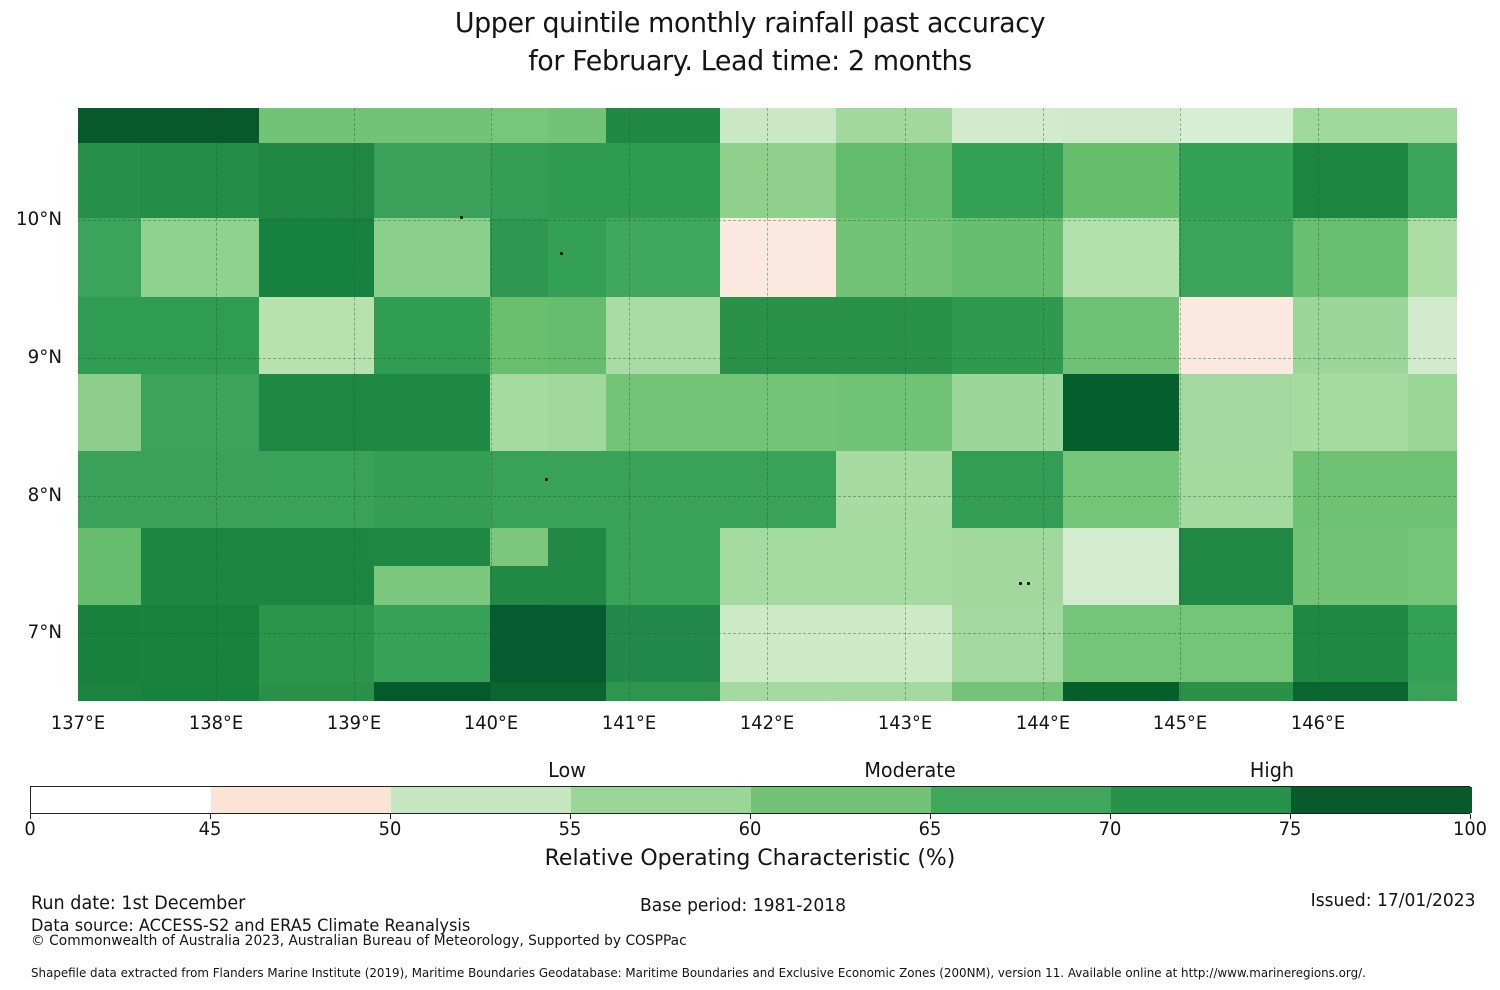 This screenshot has width=1500, height=990. Describe the element at coordinates (750, 829) in the screenshot. I see `colorbar-tick-label: 60` at that location.